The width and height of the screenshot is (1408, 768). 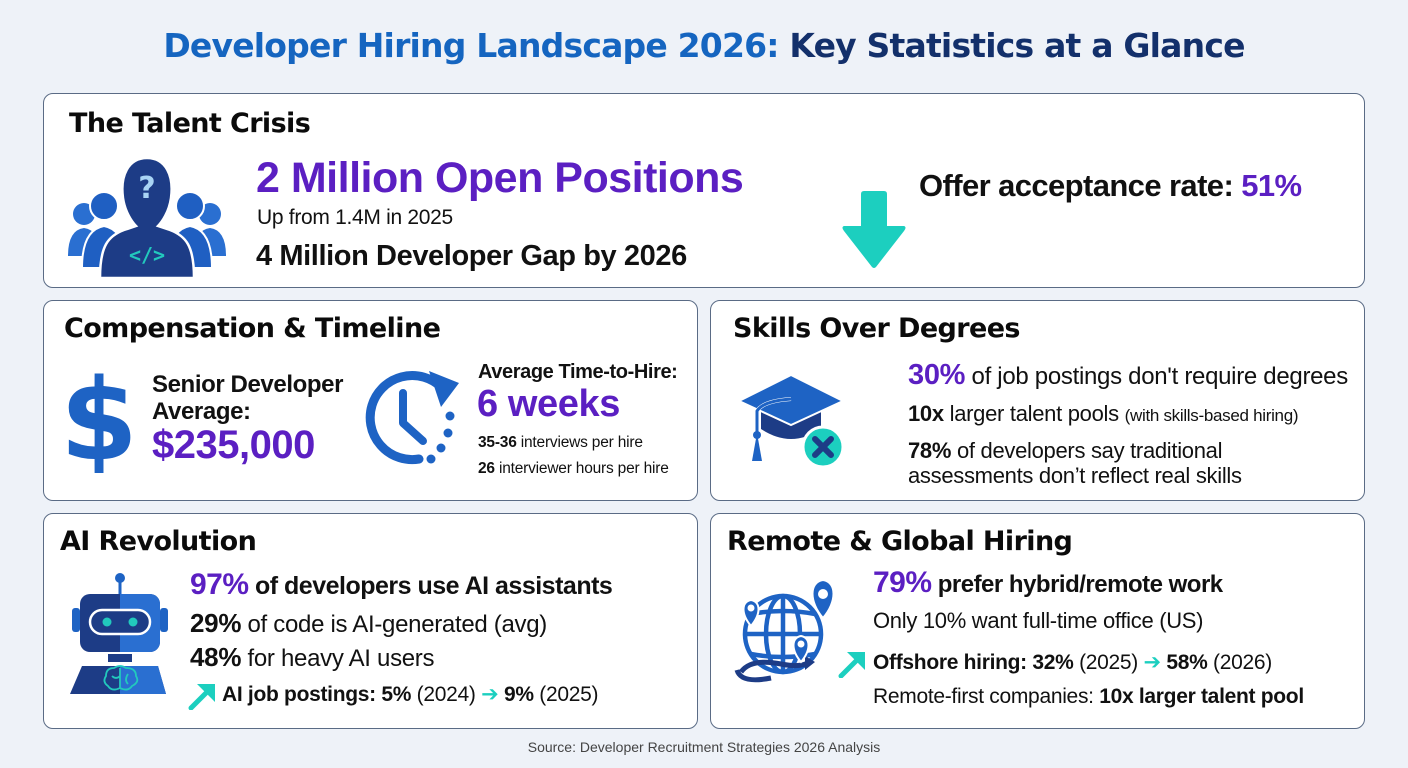 I want to click on salary-label-line2: Average:, so click(x=201, y=411).